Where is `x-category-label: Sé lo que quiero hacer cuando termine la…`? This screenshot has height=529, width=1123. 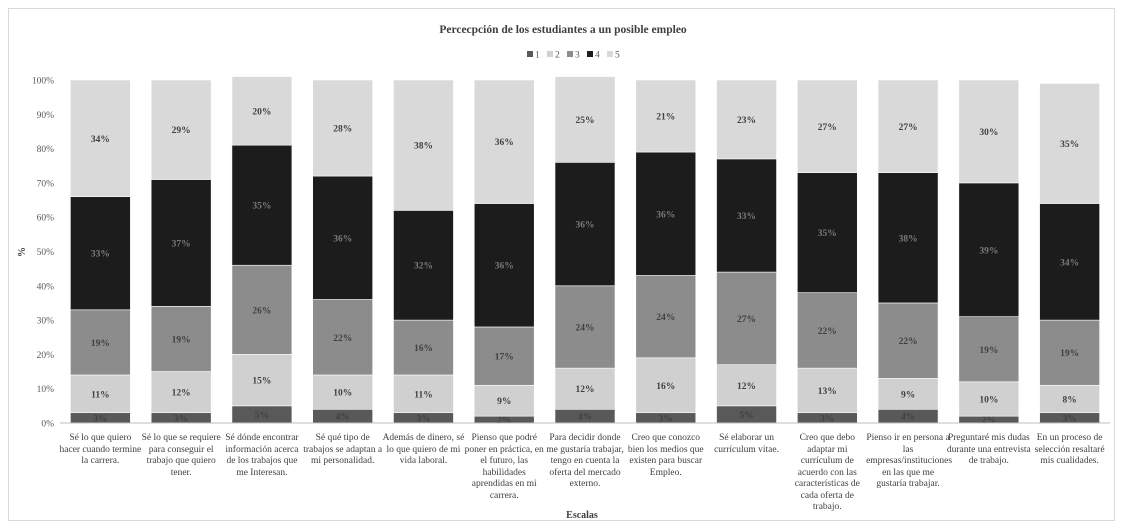
x-category-label: Sé lo que quiero hacer cuando termine la… is located at coordinates (100, 449).